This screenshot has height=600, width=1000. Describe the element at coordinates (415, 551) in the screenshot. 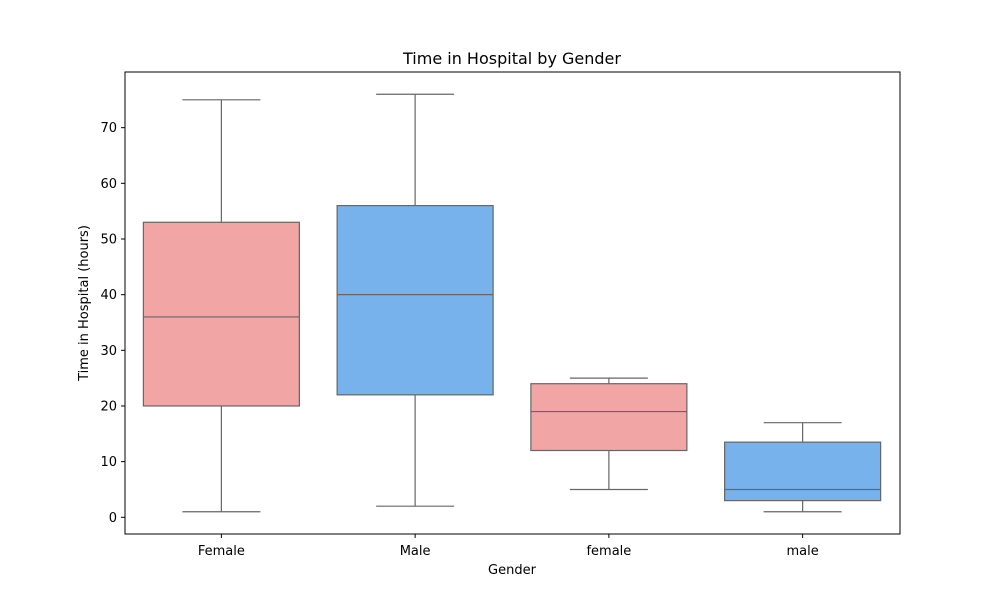

I see `x-tick-label: Male` at that location.